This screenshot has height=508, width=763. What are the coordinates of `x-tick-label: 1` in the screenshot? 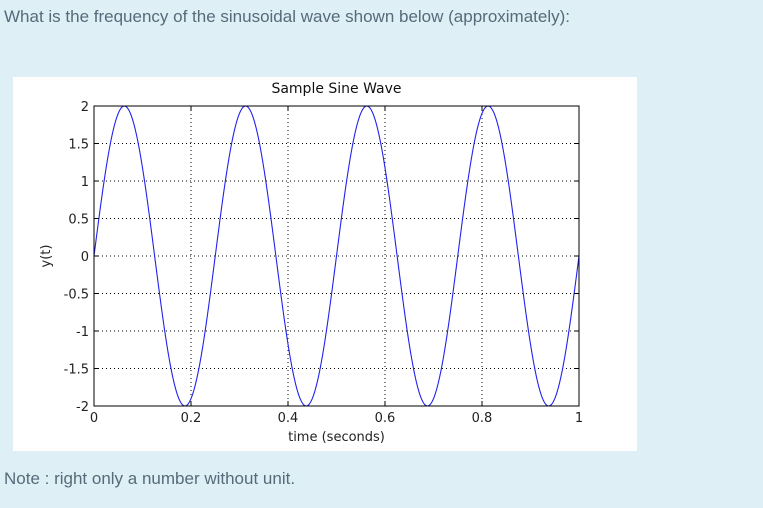 It's located at (579, 418).